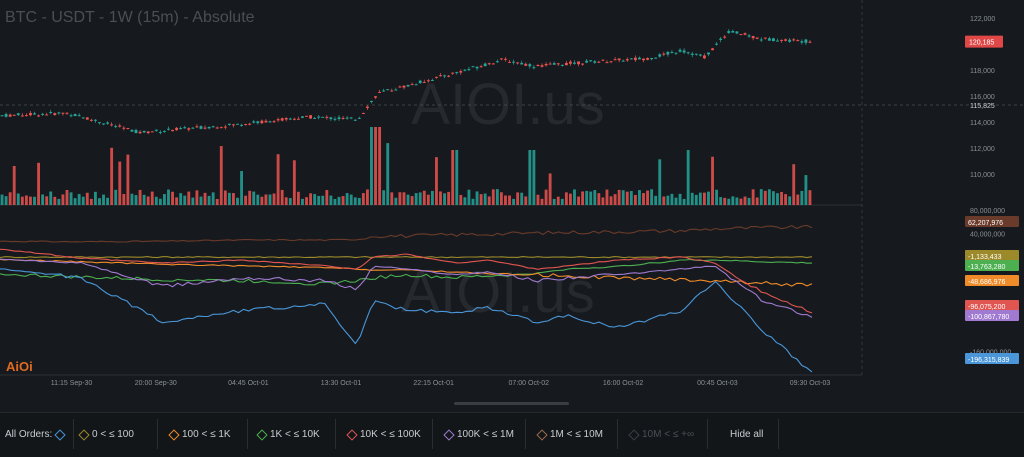 The height and width of the screenshot is (457, 1024). Describe the element at coordinates (990, 352) in the screenshot. I see `y-tick-label: -160,000,000` at that location.